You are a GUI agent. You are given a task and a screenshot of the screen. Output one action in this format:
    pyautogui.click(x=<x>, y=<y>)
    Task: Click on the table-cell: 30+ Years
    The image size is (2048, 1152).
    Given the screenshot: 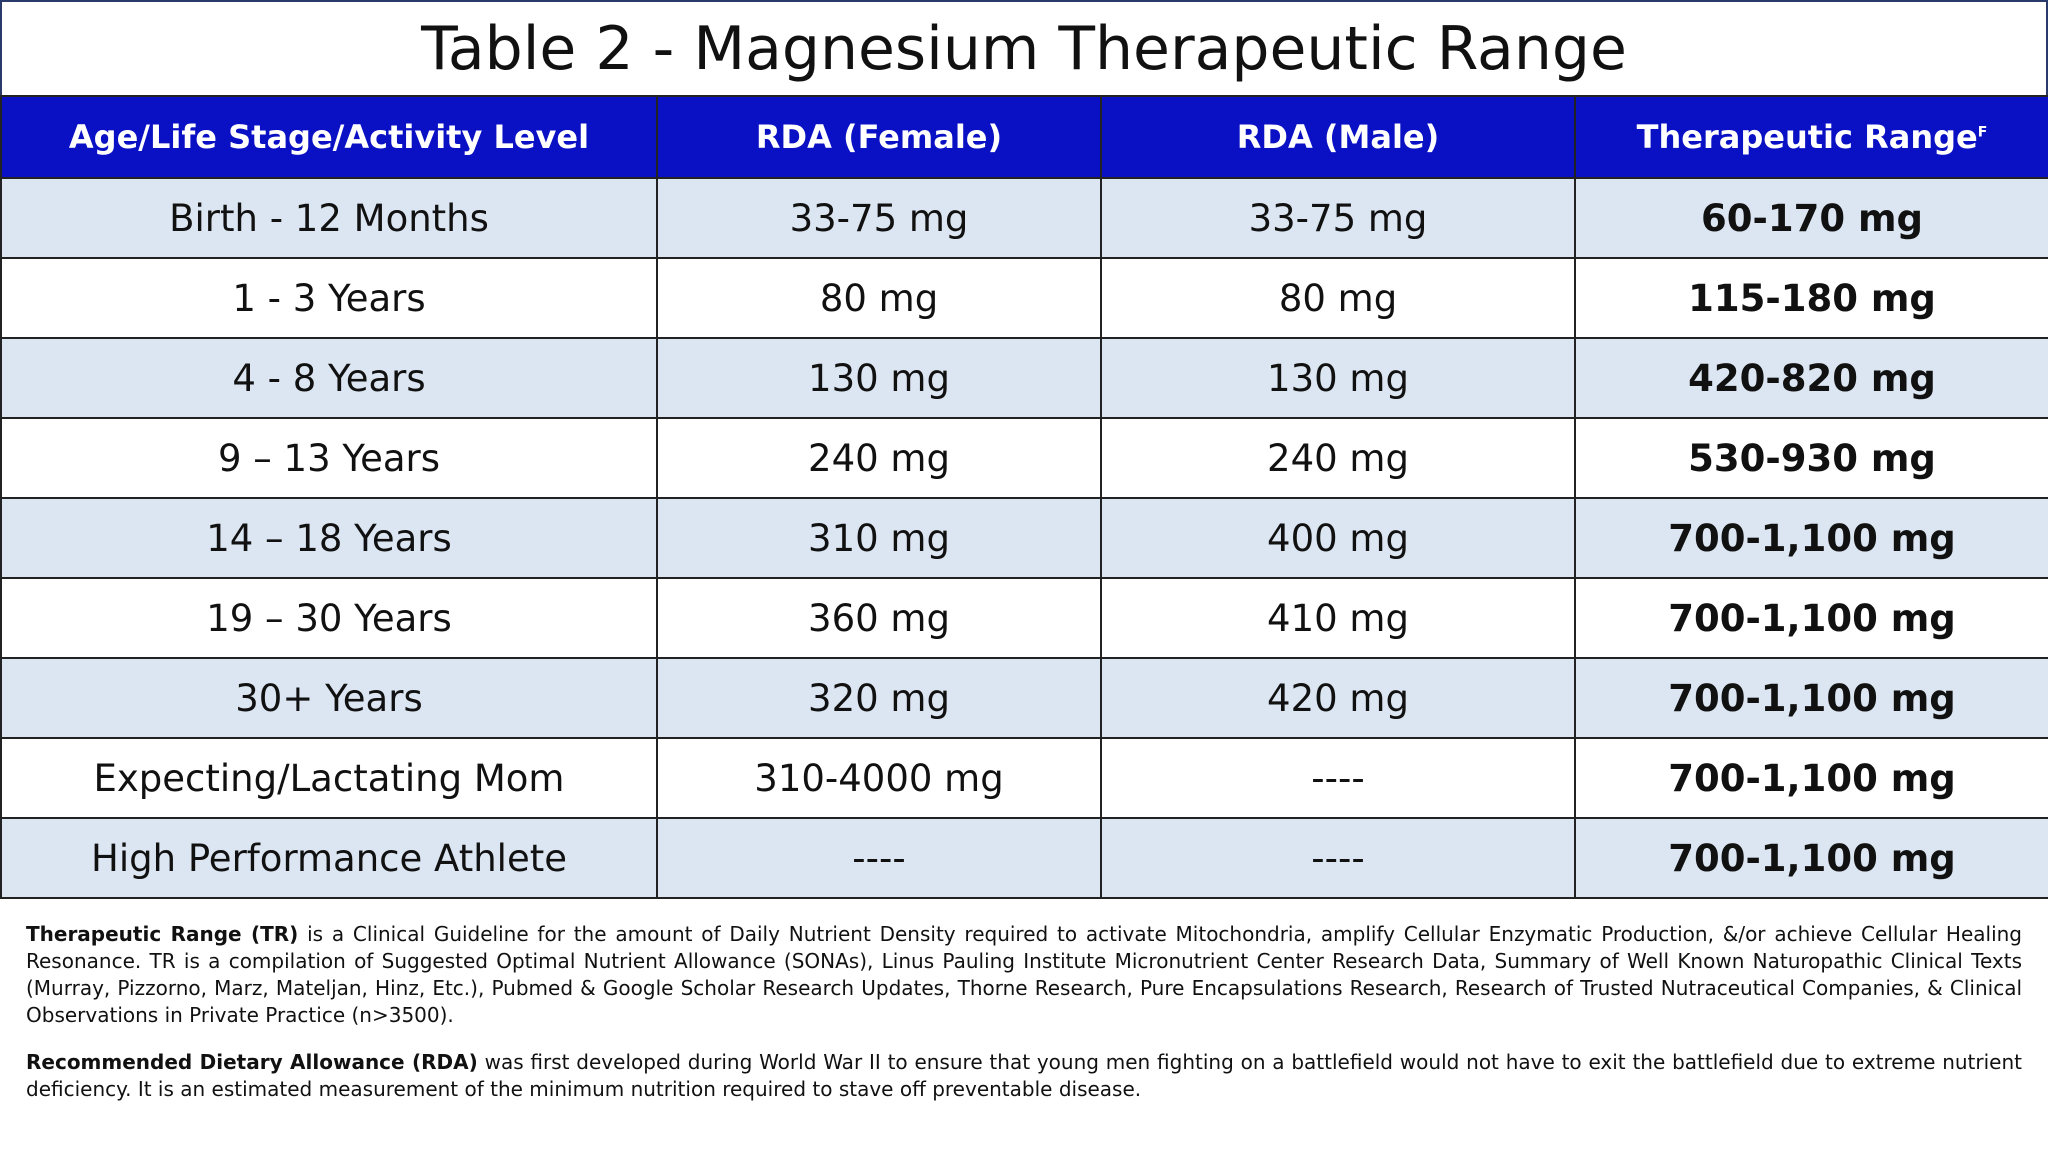 What is the action you would take?
    pyautogui.click(x=329, y=698)
    